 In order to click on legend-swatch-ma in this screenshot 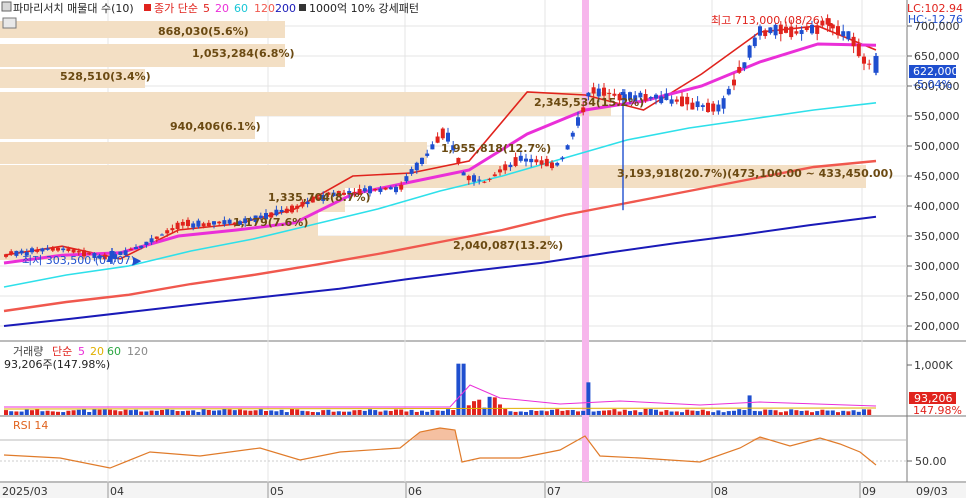, I will do `click(147, 7)`.